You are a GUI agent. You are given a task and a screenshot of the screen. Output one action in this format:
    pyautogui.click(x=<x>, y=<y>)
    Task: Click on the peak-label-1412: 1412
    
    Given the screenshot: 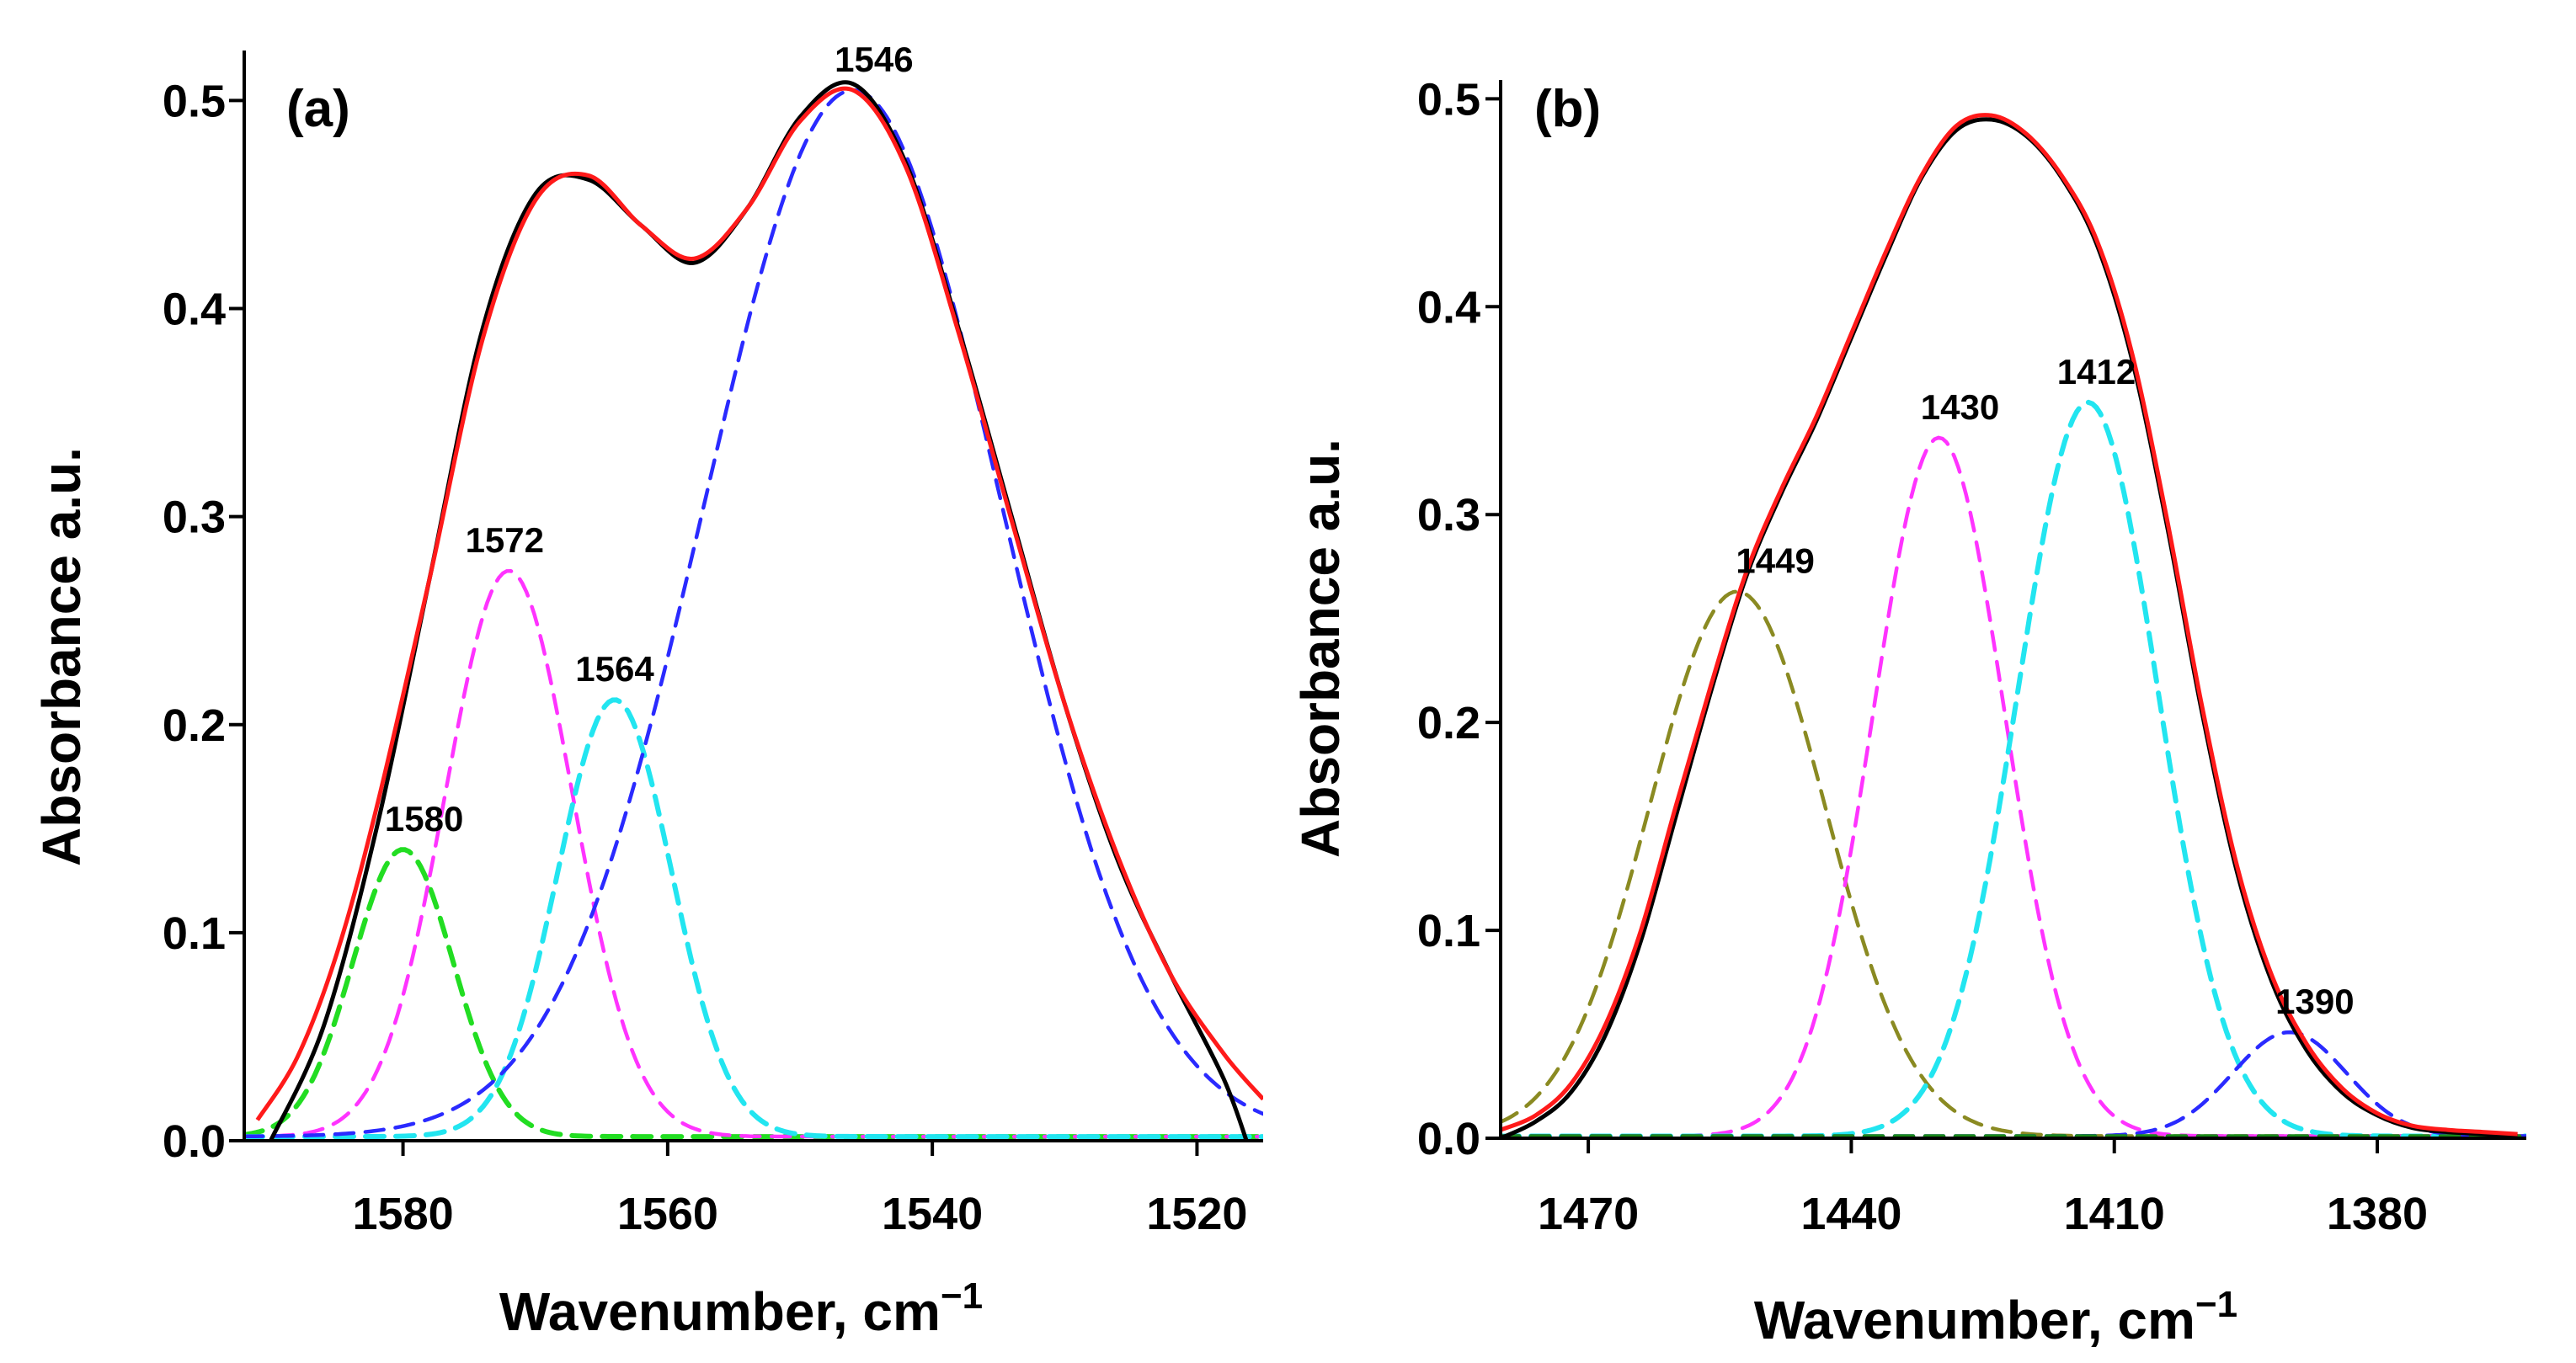 What is the action you would take?
    pyautogui.click(x=2096, y=371)
    